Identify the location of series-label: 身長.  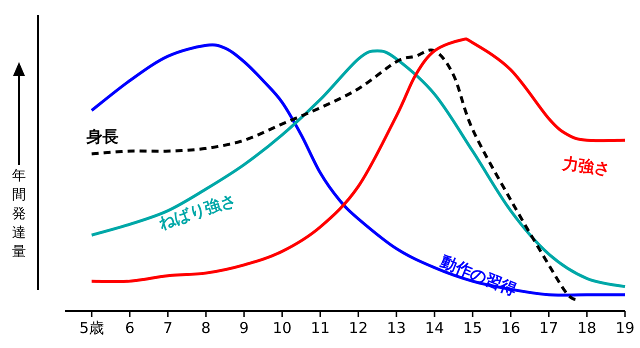
(102, 136).